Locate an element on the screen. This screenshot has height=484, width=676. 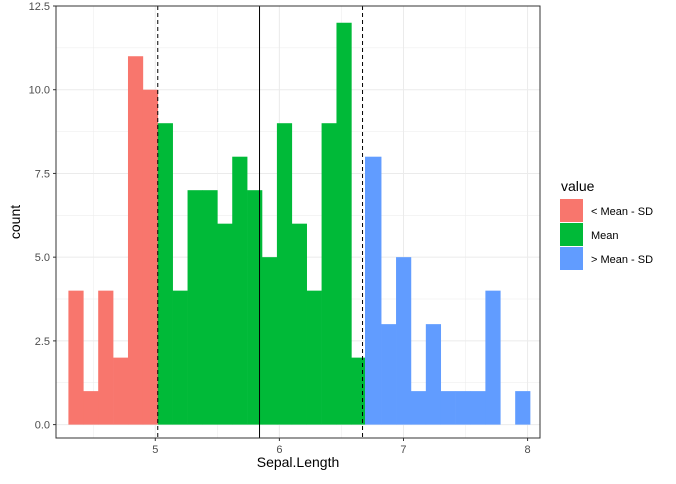
y-tick-label: 12.5 is located at coordinates (39, 7).